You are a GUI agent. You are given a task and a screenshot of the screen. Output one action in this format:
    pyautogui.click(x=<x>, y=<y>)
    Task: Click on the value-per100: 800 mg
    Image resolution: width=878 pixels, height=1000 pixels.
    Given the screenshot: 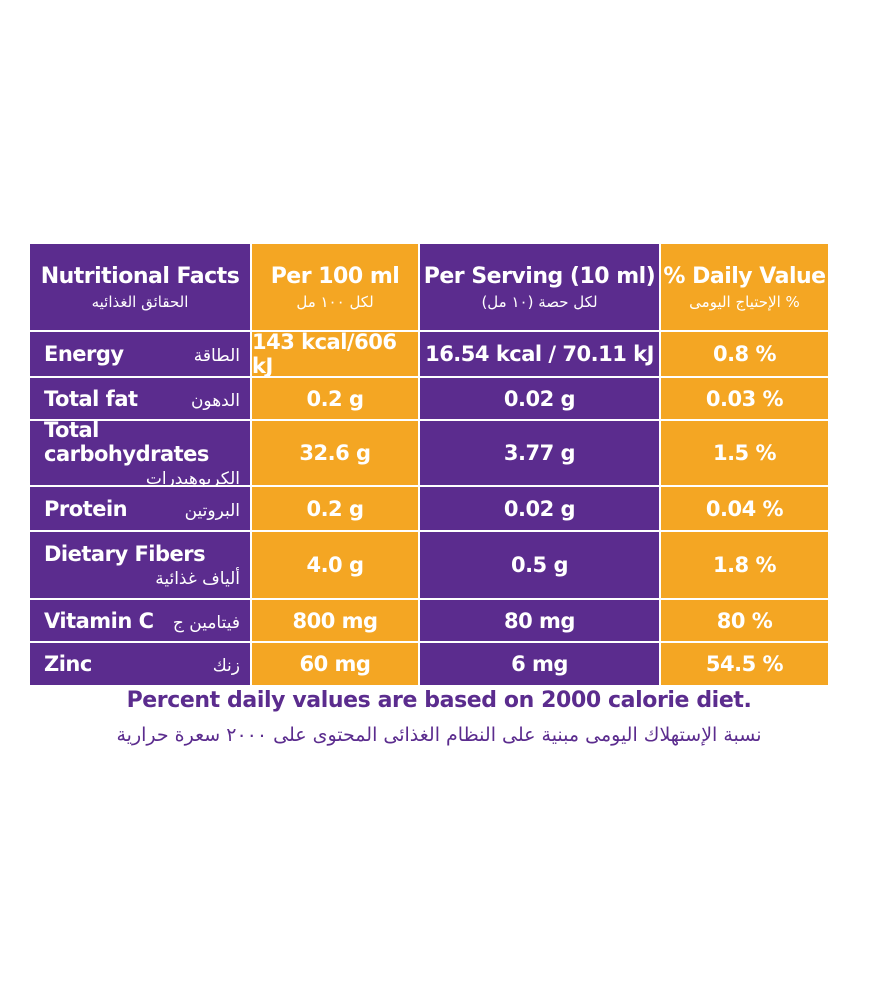 What is the action you would take?
    pyautogui.click(x=335, y=620)
    